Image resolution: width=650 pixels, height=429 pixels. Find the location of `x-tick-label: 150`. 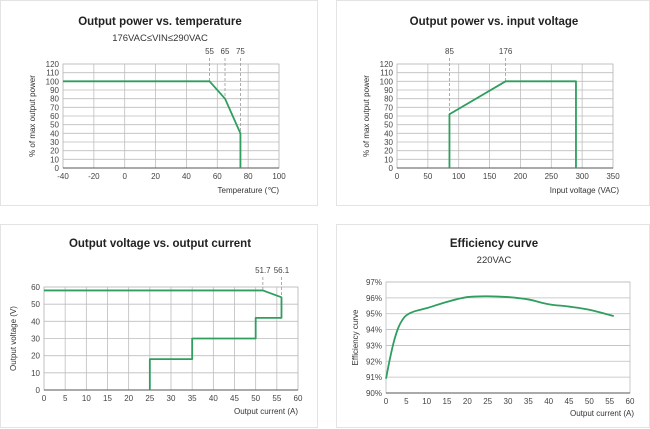

x-tick-label: 150 is located at coordinates (490, 176).